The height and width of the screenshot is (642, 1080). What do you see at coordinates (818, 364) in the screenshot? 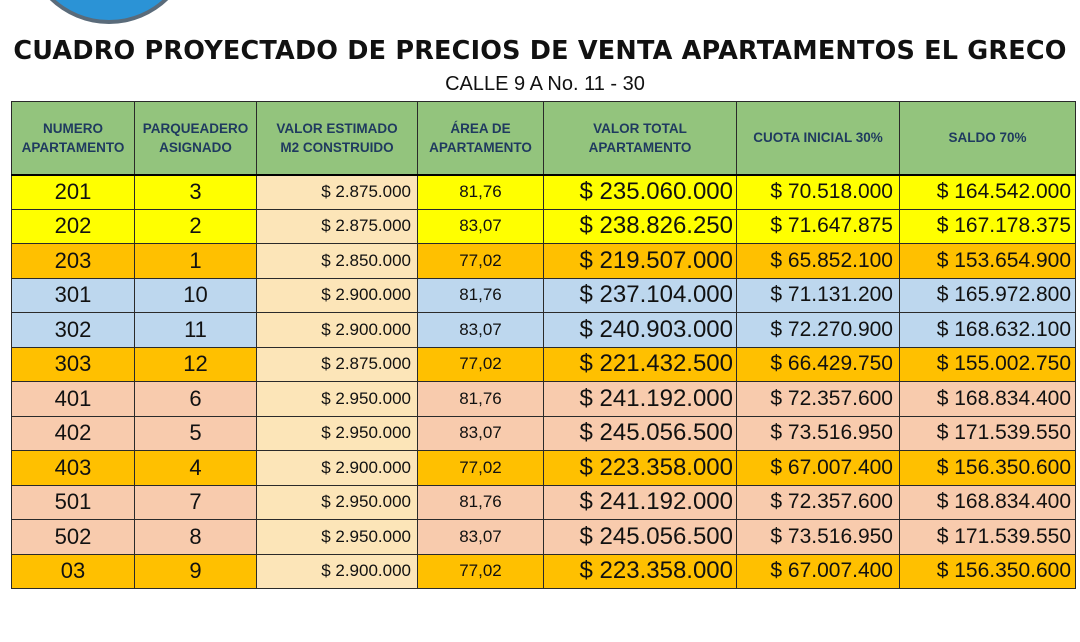
I see `cell-cuota-inicial: $ 66.429.750` at bounding box center [818, 364].